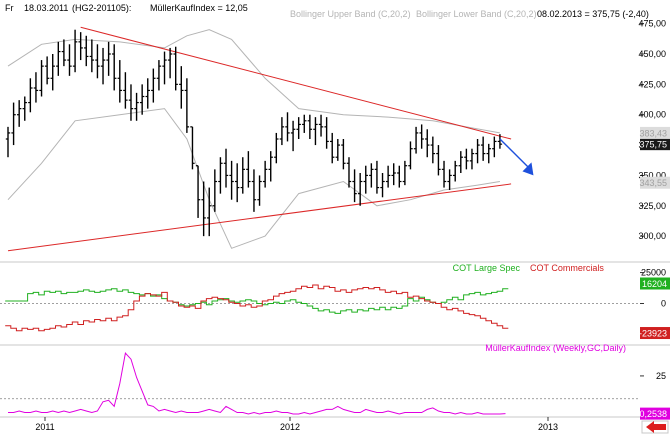 The height and width of the screenshot is (434, 670). I want to click on cot-commercials-line, so click(257, 308).